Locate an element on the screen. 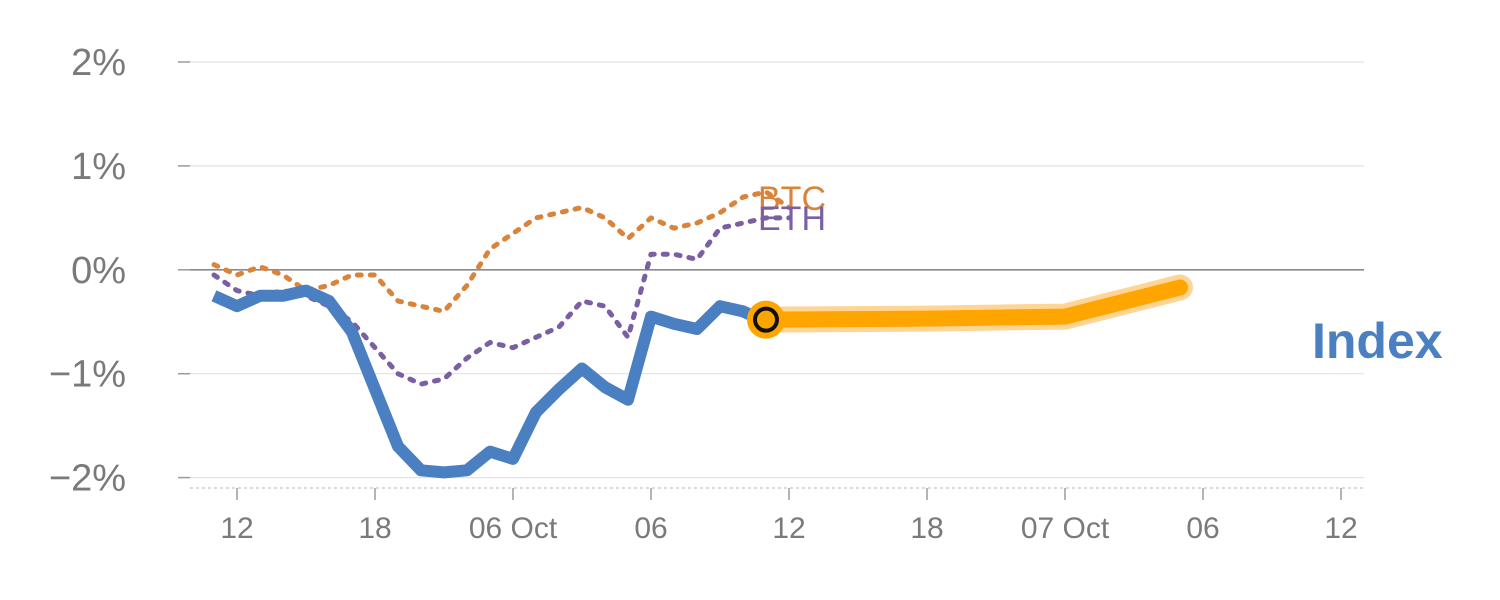 The image size is (1500, 600). x-axis: 12 18 06 Oct 06 12 18 07 Oct 06 12 is located at coordinates (777, 516).